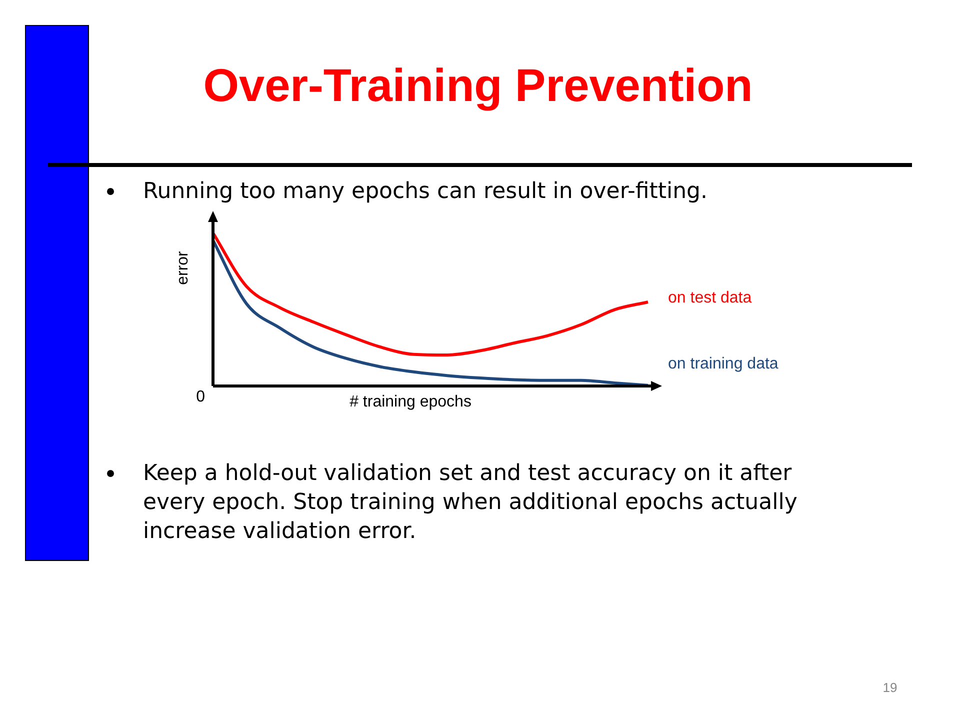  What do you see at coordinates (890, 687) in the screenshot?
I see `text: 19` at bounding box center [890, 687].